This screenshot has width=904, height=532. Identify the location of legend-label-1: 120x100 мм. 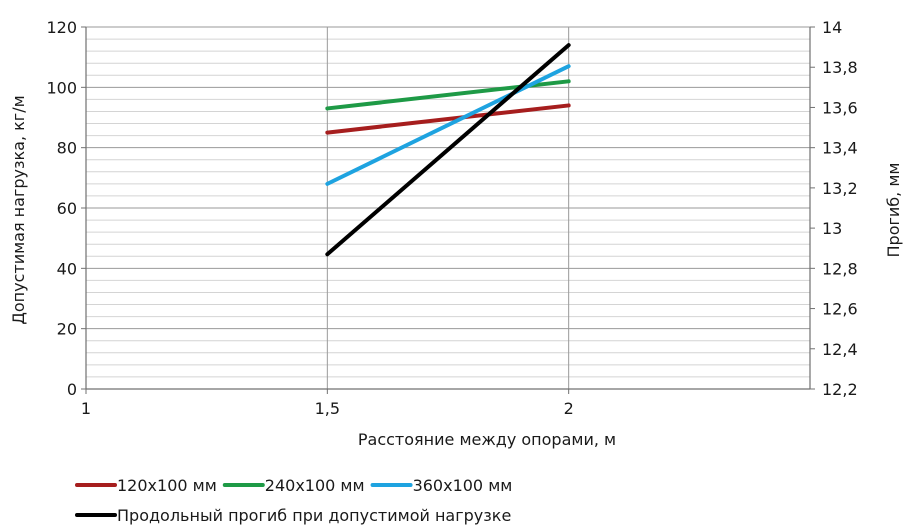
(167, 485).